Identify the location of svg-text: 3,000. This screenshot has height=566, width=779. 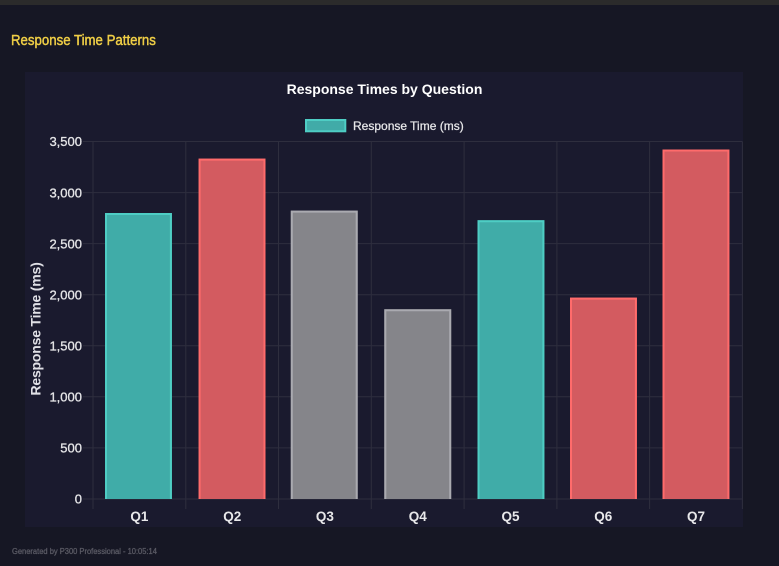
(65, 192).